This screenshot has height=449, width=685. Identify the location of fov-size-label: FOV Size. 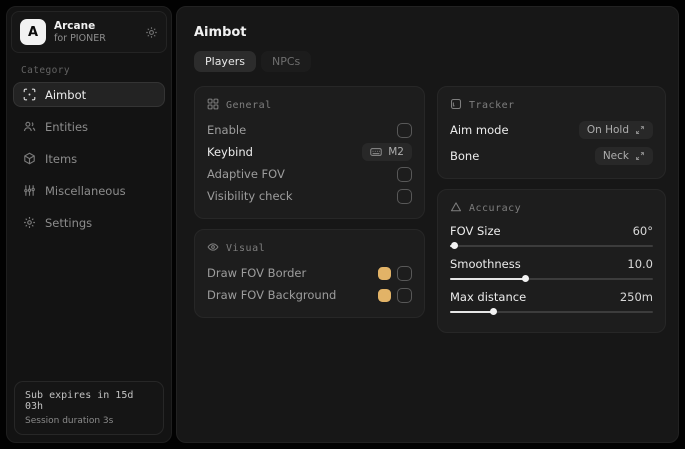
(475, 231).